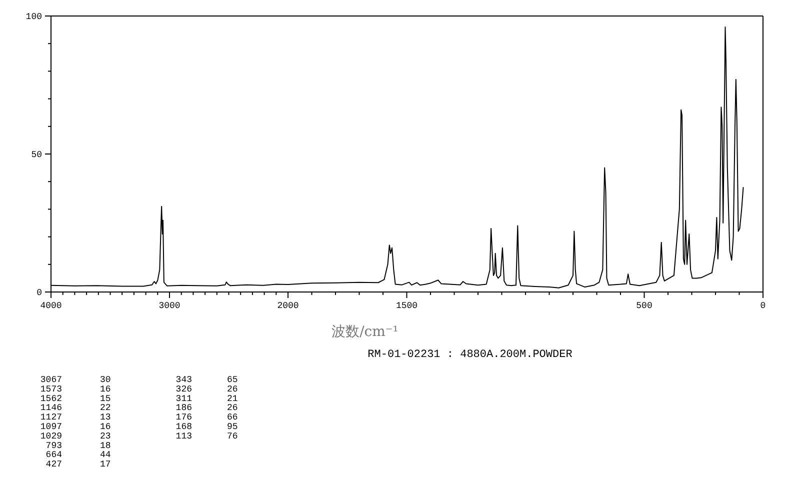 Image resolution: width=794 pixels, height=482 pixels. What do you see at coordinates (207, 380) in the screenshot?
I see `text: 343 65` at bounding box center [207, 380].